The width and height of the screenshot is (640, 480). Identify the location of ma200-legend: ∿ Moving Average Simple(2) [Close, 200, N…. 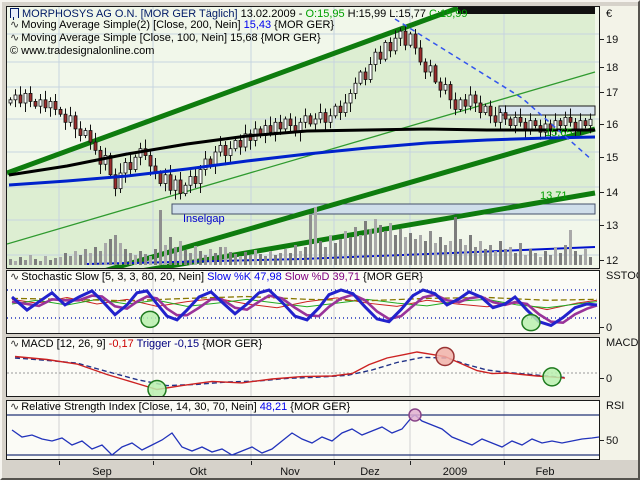
(172, 25).